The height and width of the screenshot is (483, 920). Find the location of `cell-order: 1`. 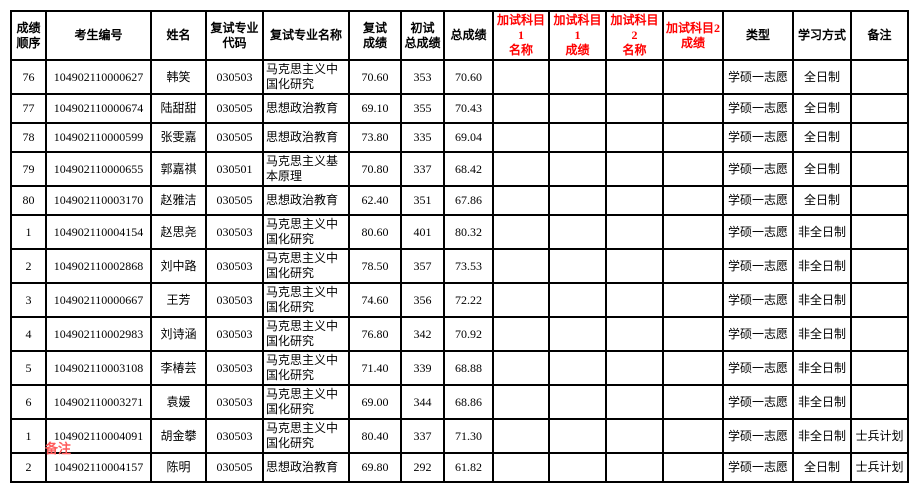

cell-order: 1 is located at coordinates (28, 436).